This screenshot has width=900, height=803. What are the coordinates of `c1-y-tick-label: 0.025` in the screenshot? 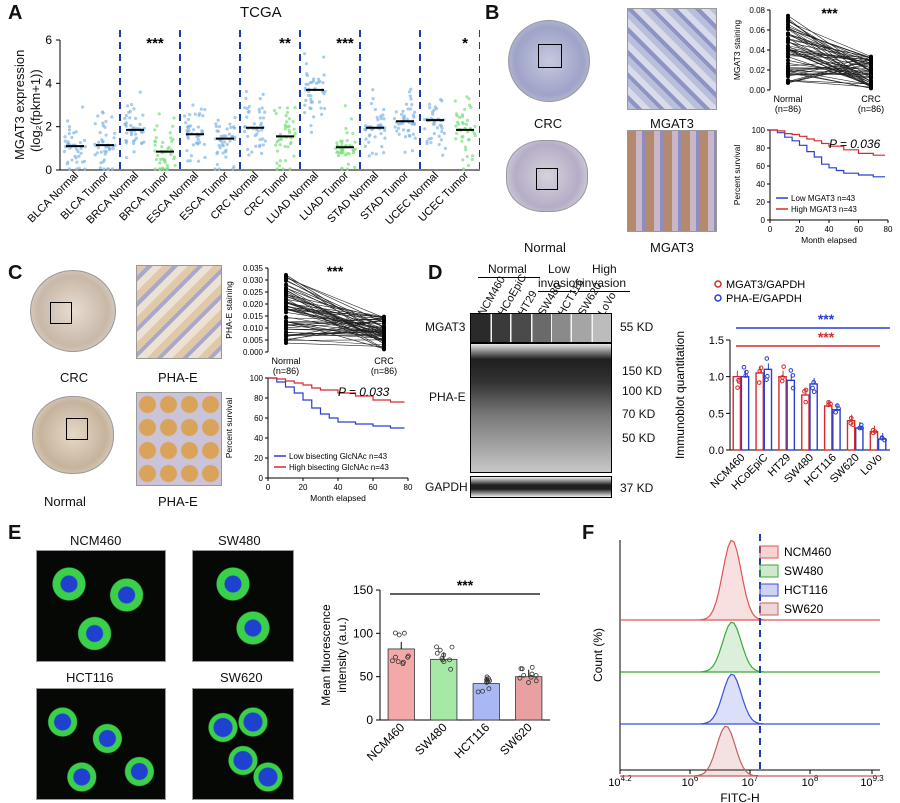 It's located at (253, 292).